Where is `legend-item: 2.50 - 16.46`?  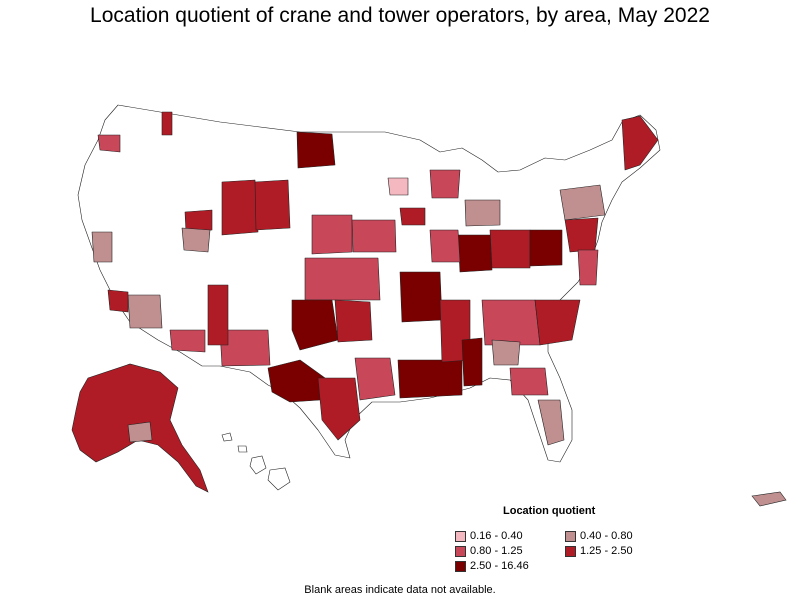
legend-item: 2.50 - 16.46 is located at coordinates (492, 566).